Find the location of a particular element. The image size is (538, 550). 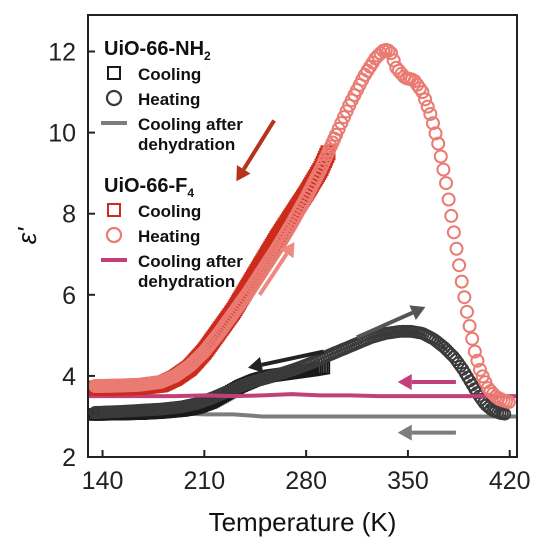

y-tick-label: 4 is located at coordinates (69, 377).